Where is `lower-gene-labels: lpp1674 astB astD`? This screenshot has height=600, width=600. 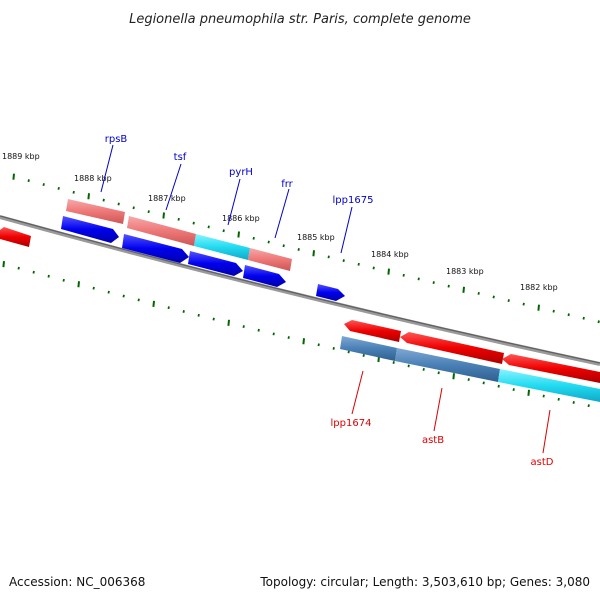 lower-gene-labels: lpp1674 astB astD is located at coordinates (442, 443).